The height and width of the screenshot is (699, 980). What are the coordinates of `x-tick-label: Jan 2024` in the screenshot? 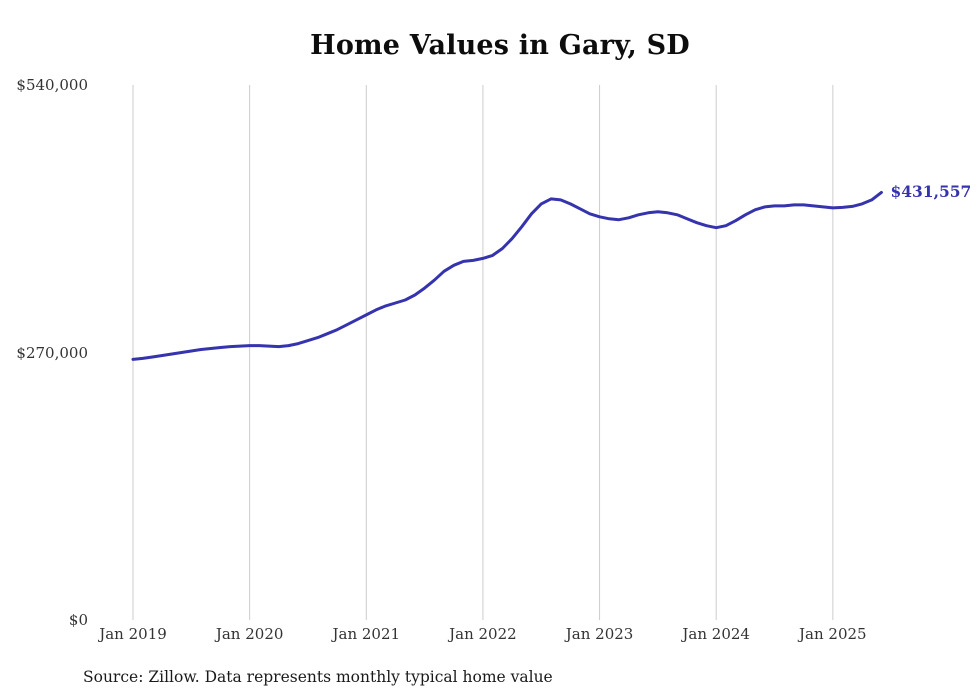 It's located at (716, 634).